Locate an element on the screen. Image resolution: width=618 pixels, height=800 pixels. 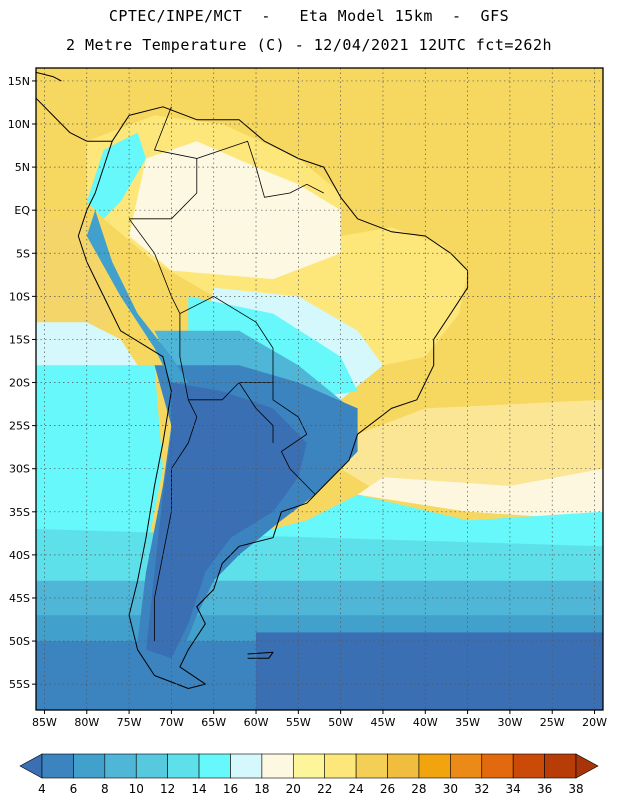
lat-tick-label: 5N is located at coordinates (22, 167).